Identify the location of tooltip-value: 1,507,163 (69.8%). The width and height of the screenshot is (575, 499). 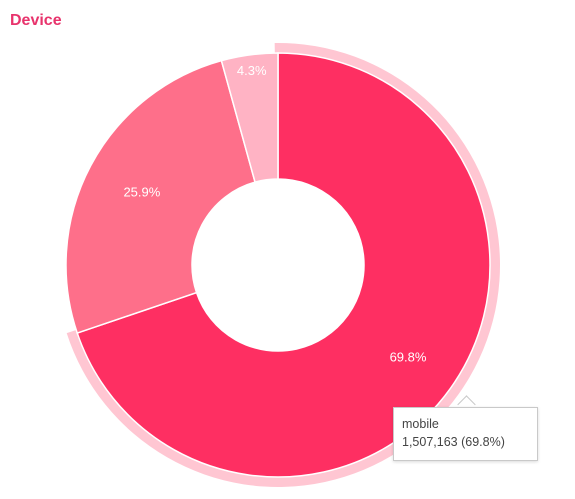
(453, 442).